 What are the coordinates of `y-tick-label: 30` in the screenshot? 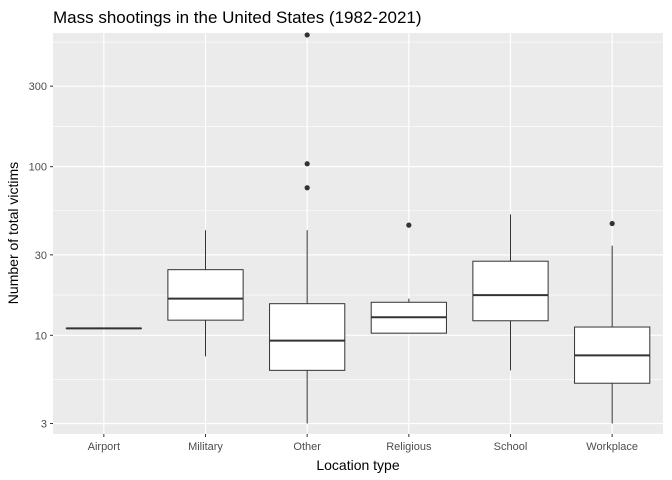 It's located at (41, 256).